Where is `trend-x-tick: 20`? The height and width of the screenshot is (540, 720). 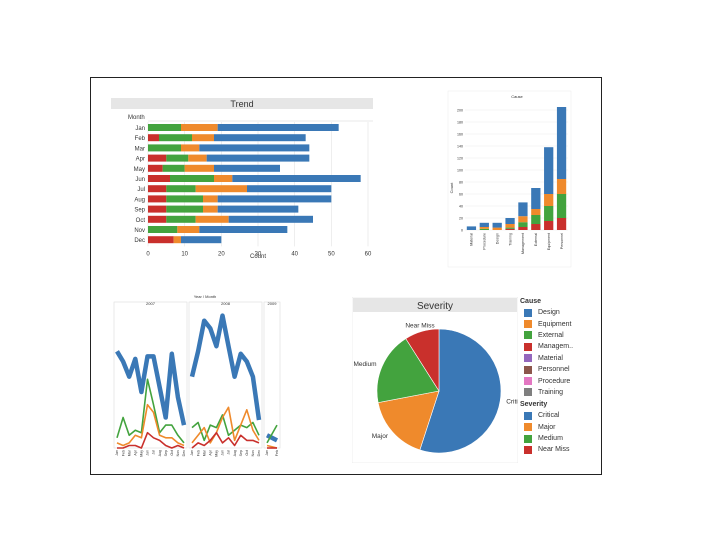 trend-x-tick: 20 is located at coordinates (221, 254).